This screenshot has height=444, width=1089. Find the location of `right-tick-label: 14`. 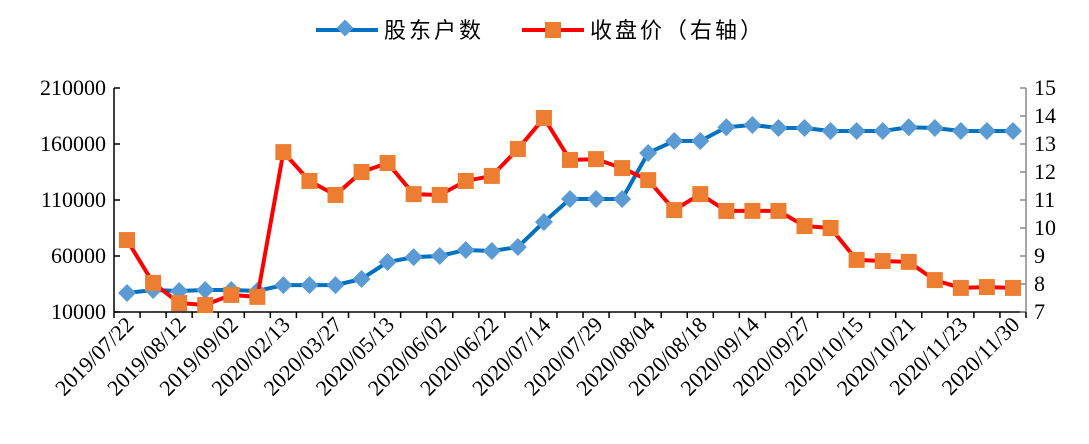

right-tick-label: 14 is located at coordinates (1045, 115).